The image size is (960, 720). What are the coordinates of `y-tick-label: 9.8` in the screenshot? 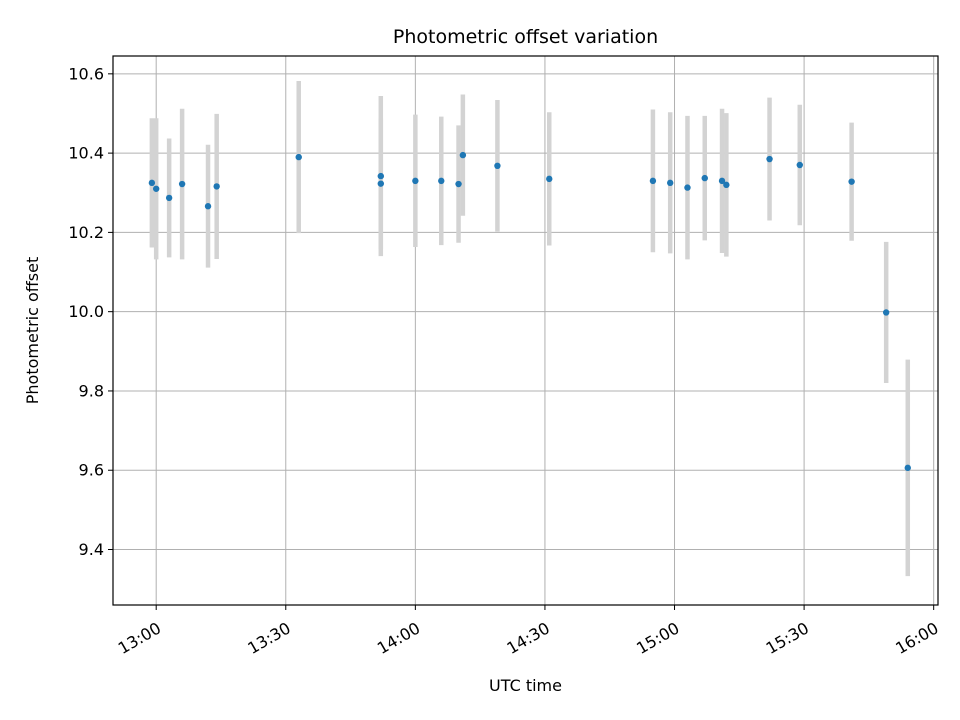 It's located at (91, 390).